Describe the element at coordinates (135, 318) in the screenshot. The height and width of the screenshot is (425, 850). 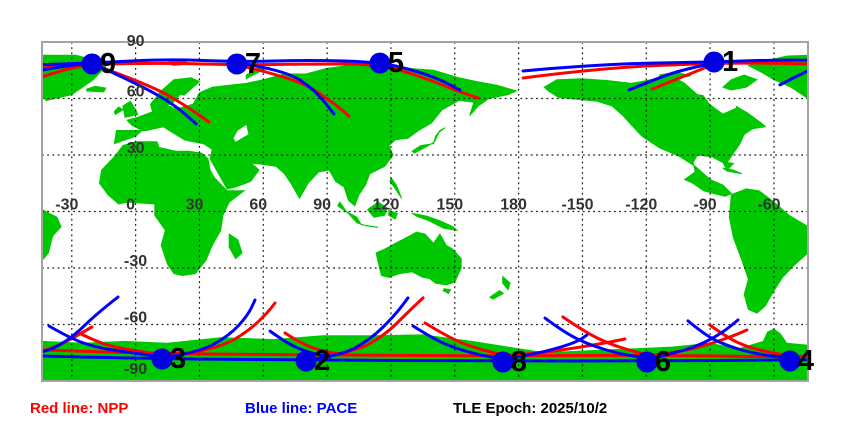
I see `lat-tick-label--60: -60` at that location.